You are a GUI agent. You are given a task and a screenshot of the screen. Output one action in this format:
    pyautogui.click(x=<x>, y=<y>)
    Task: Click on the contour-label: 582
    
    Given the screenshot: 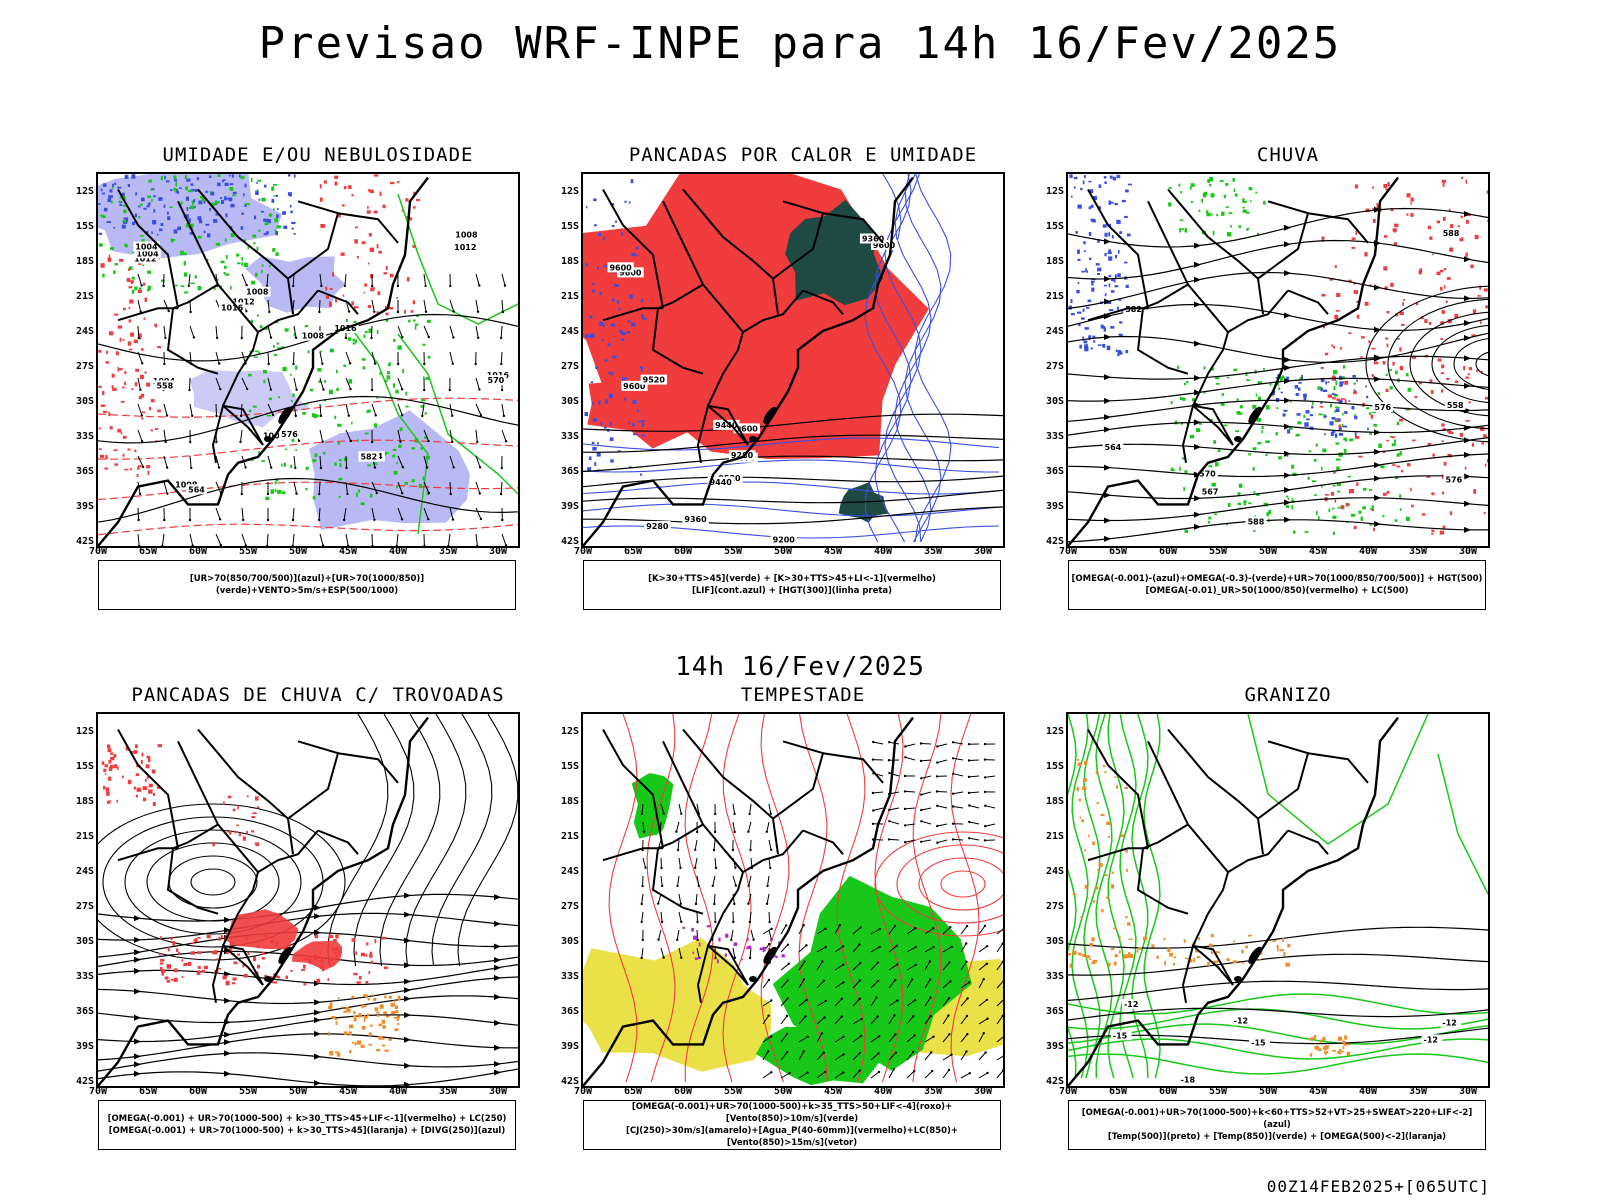 What is the action you would take?
    pyautogui.click(x=1133, y=309)
    